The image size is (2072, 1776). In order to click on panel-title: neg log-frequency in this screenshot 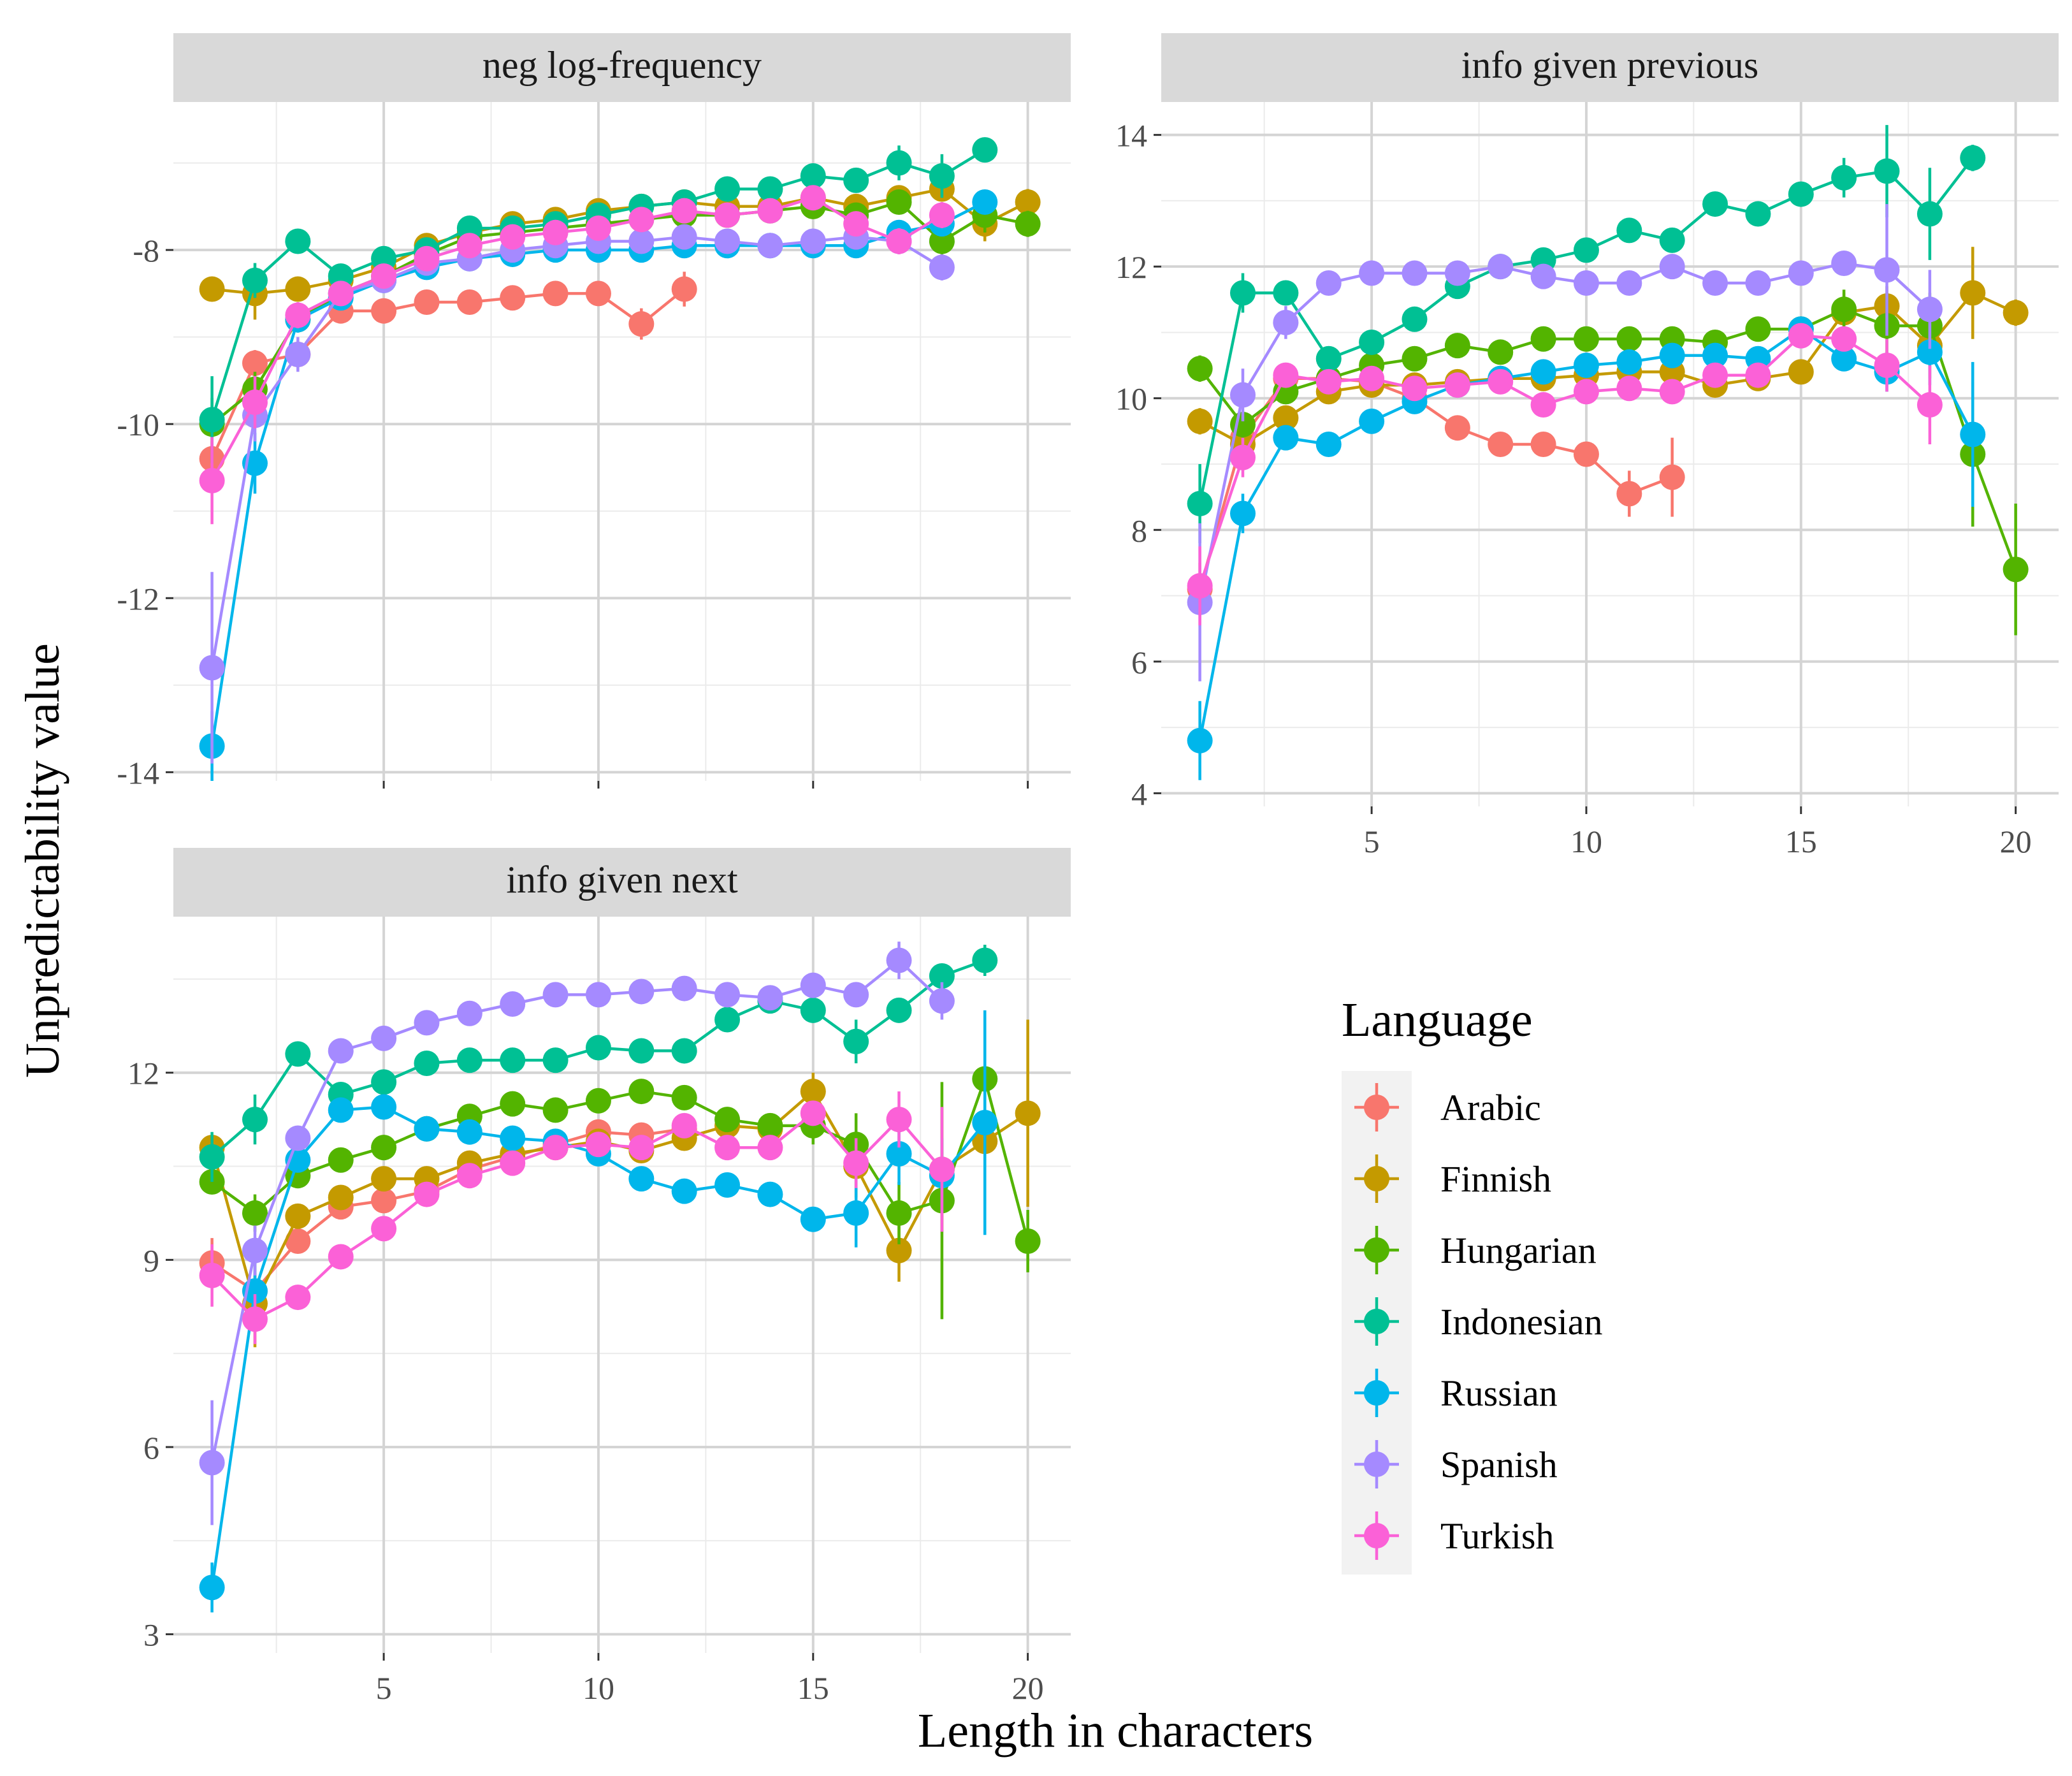, I will do `click(622, 65)`.